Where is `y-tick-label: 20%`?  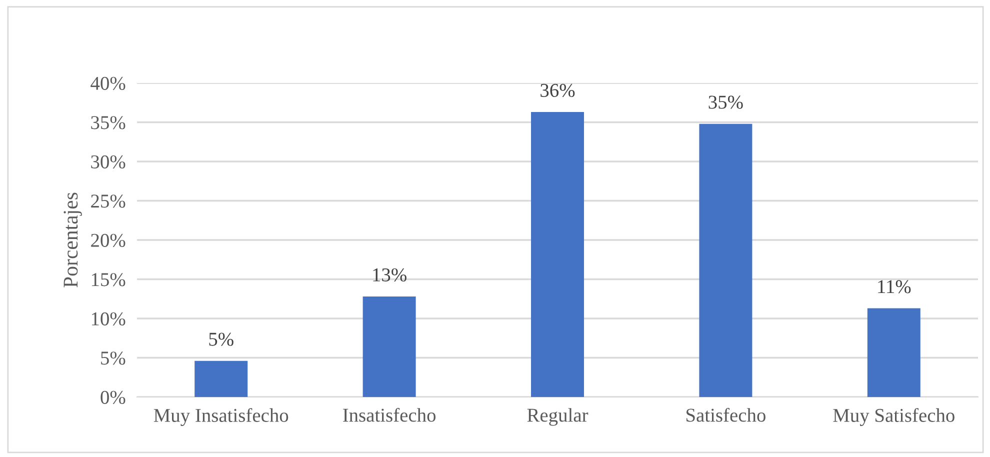
y-tick-label: 20% is located at coordinates (108, 240).